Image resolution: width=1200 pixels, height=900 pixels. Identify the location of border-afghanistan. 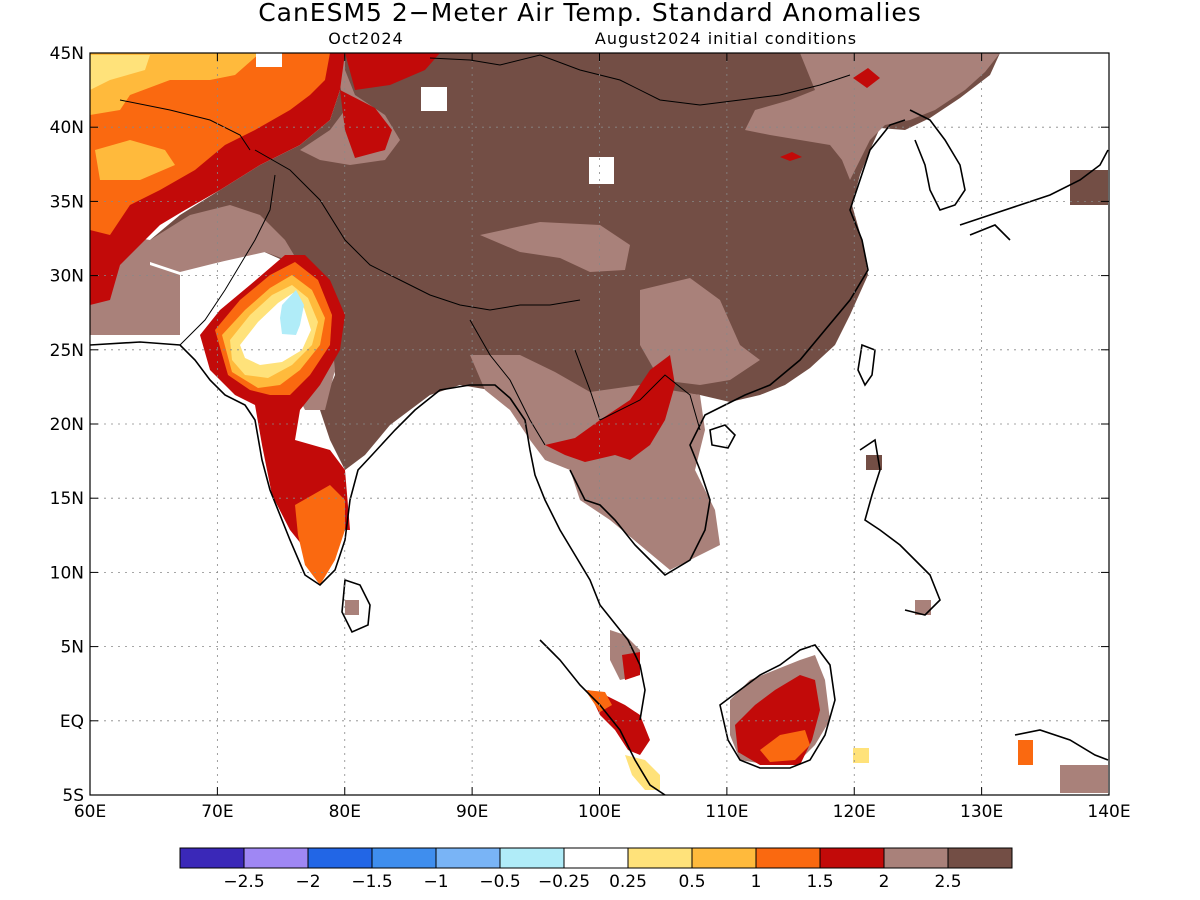
(185, 125).